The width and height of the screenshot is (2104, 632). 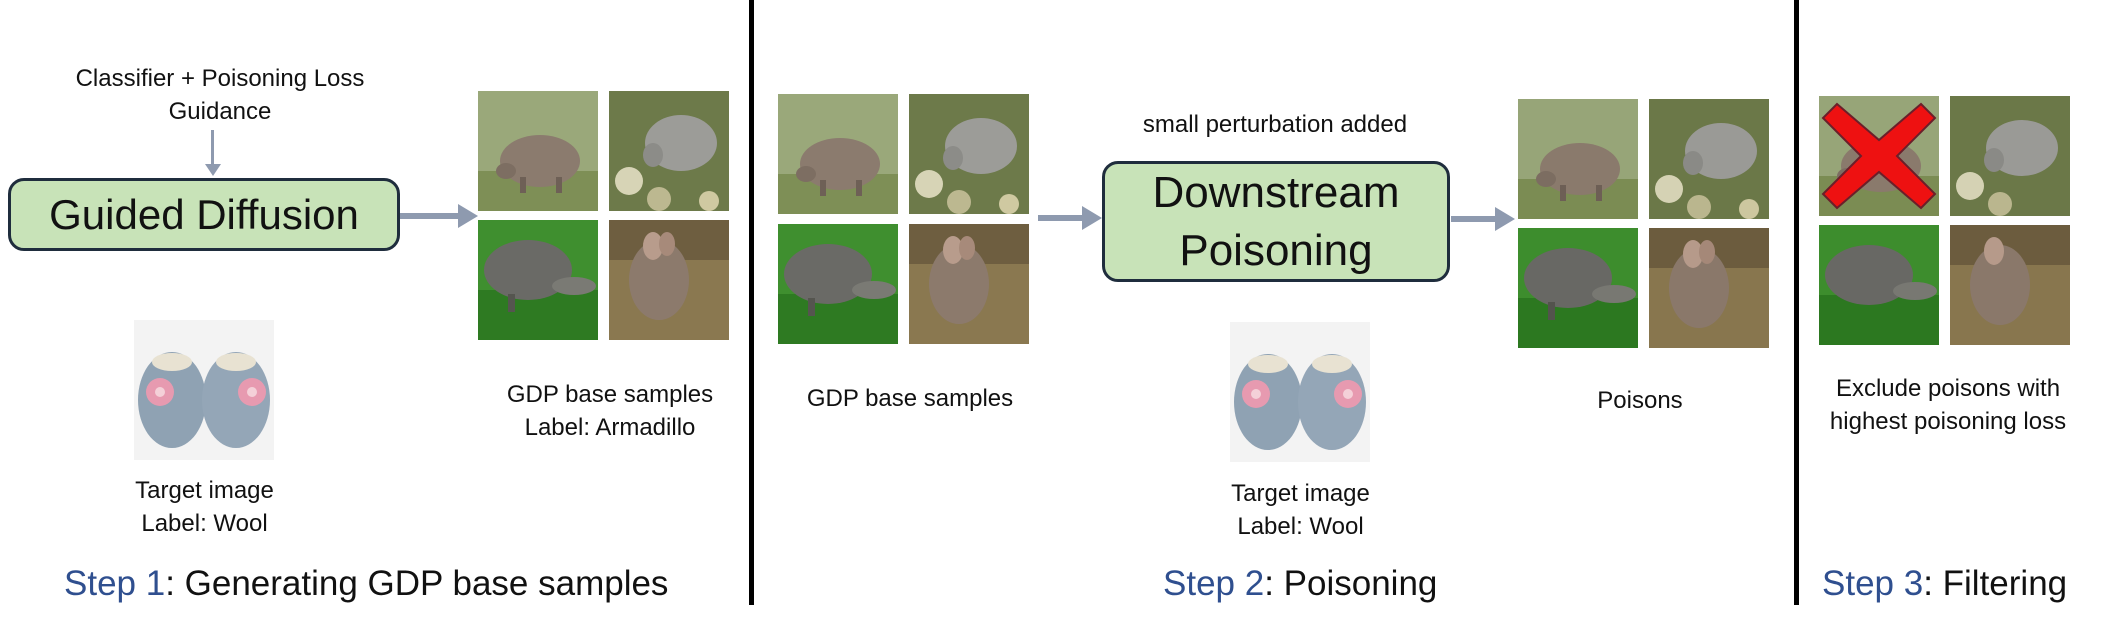 I want to click on samples-caption-line2: Label: Armadillo, so click(x=610, y=427).